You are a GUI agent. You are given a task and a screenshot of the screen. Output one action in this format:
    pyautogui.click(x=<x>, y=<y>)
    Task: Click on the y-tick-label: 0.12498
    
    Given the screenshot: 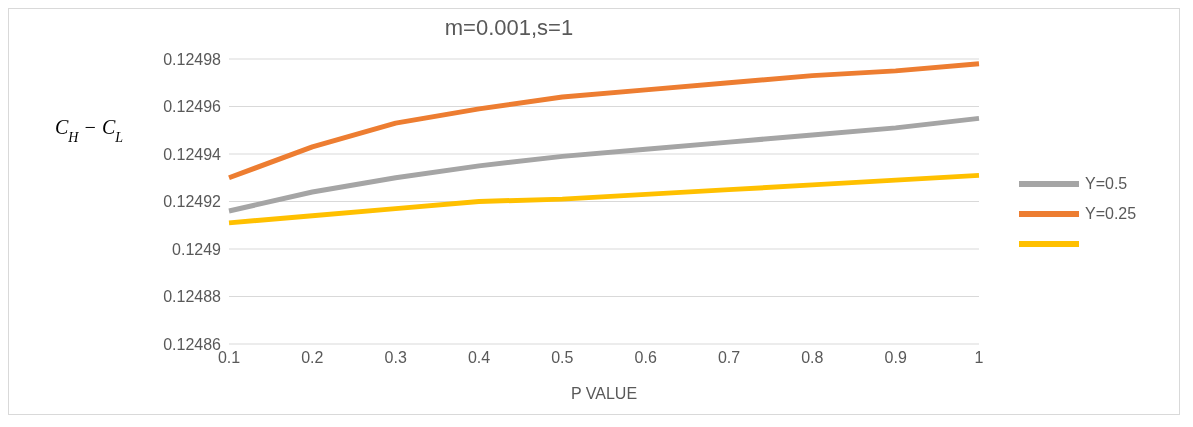 What is the action you would take?
    pyautogui.click(x=192, y=59)
    